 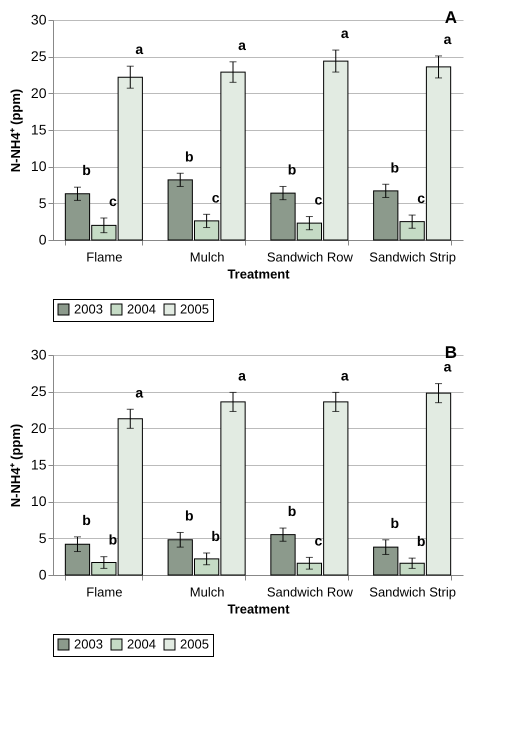 I want to click on chart-title: A, so click(x=450, y=17).